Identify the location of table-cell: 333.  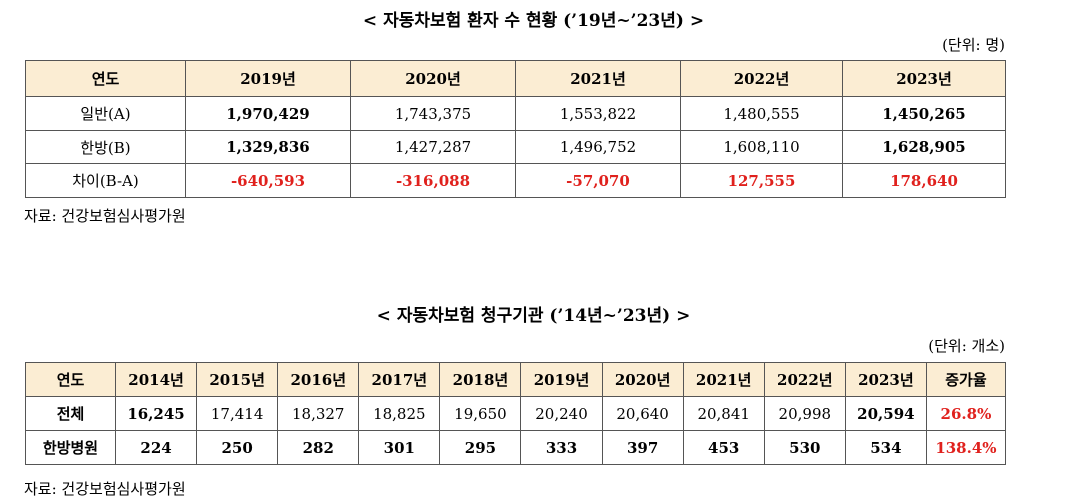
(561, 447).